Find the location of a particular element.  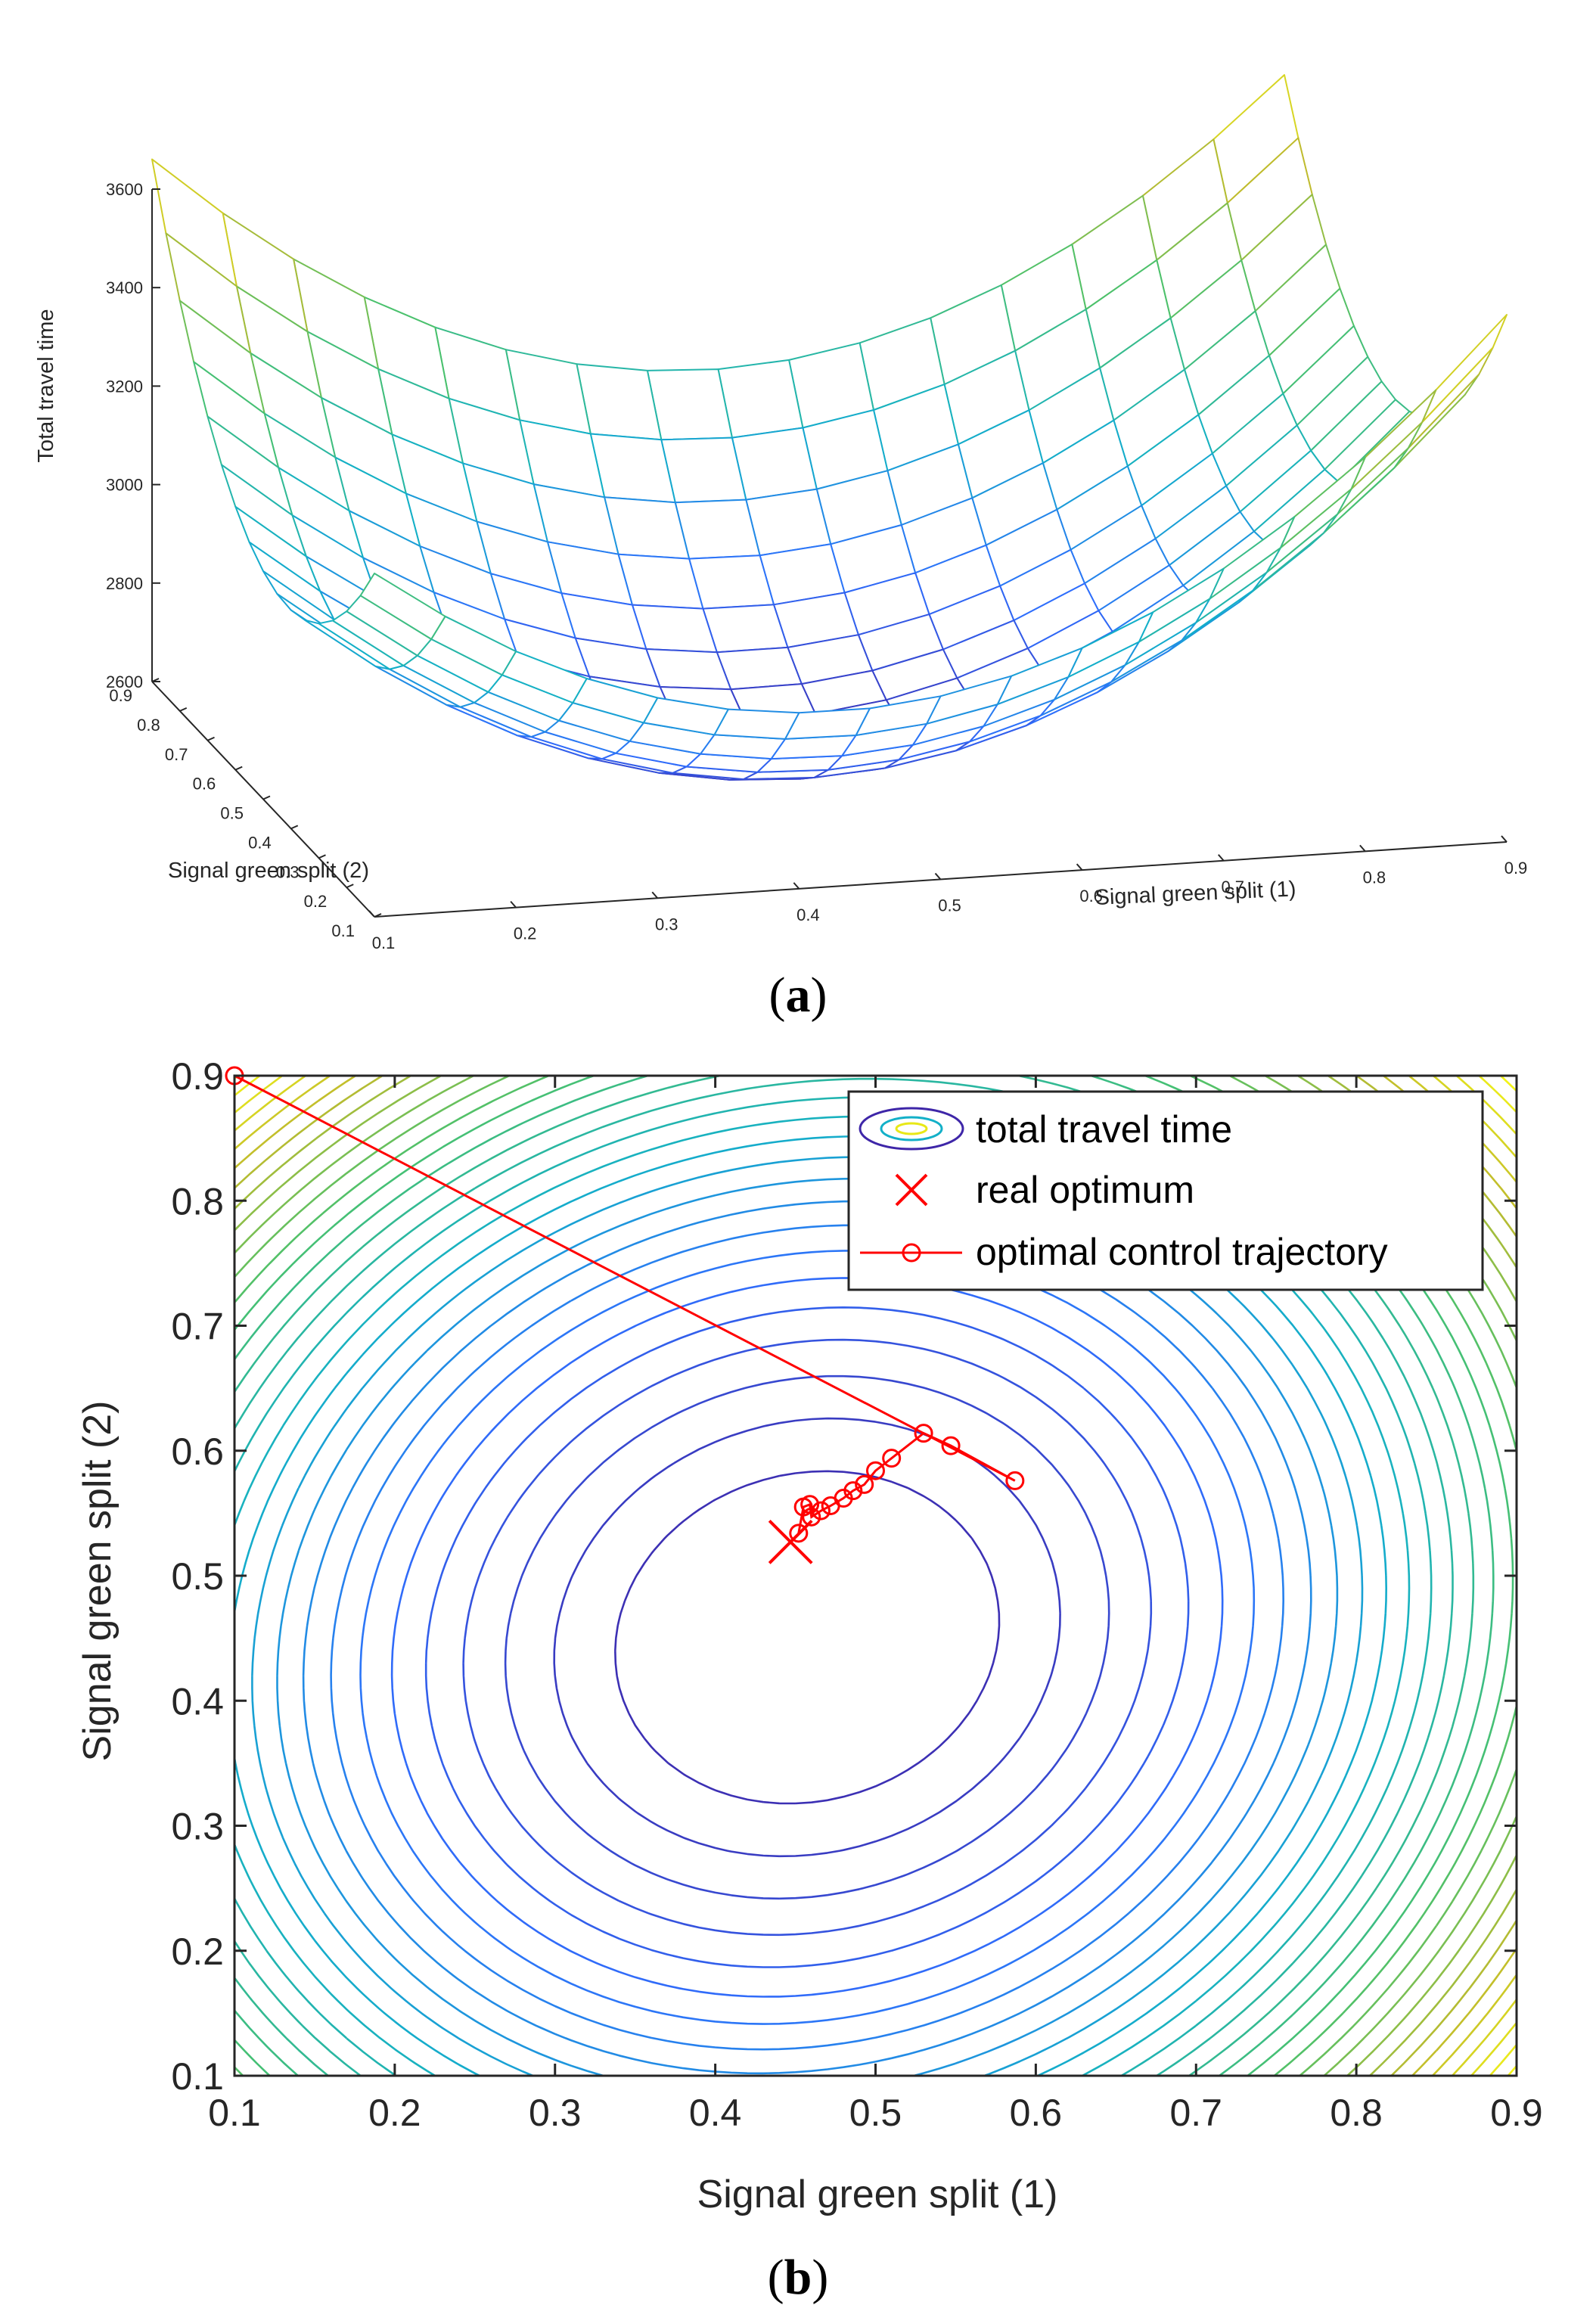

y-tick-label: 0.1 is located at coordinates (197, 2076).